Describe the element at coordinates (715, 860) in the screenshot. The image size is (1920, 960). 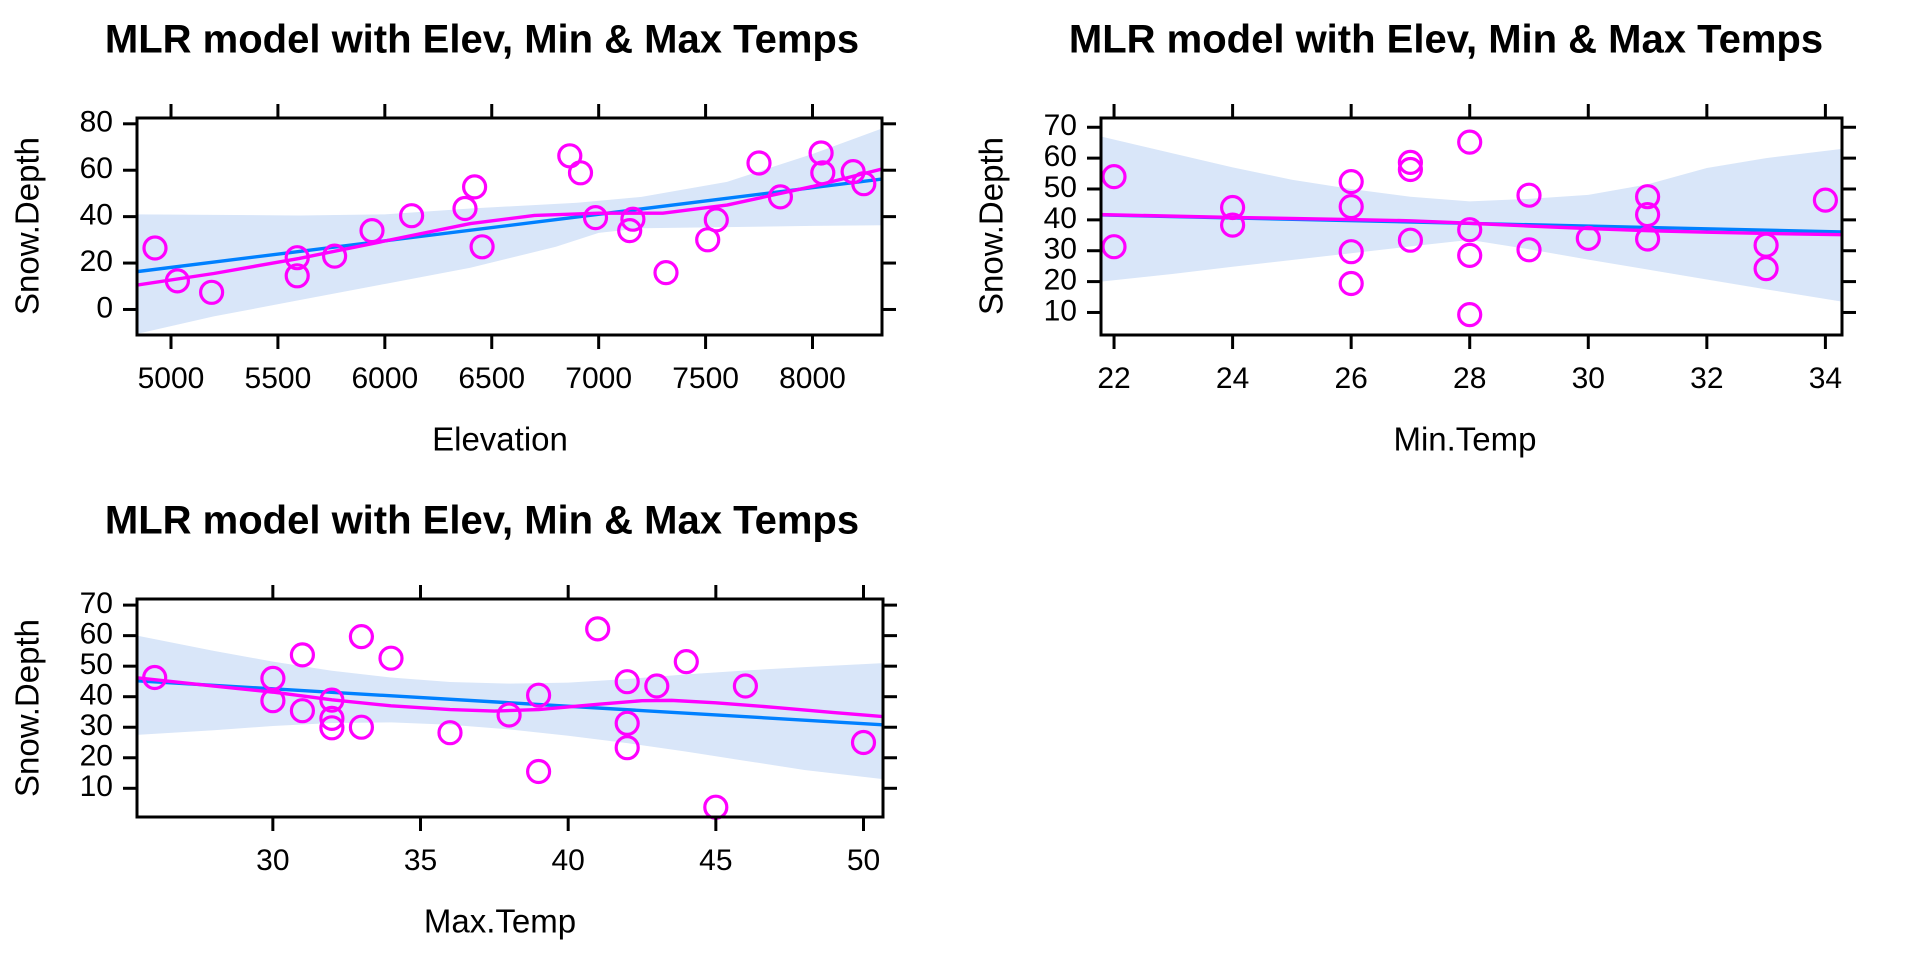
I see `x-tick-label: 45` at that location.